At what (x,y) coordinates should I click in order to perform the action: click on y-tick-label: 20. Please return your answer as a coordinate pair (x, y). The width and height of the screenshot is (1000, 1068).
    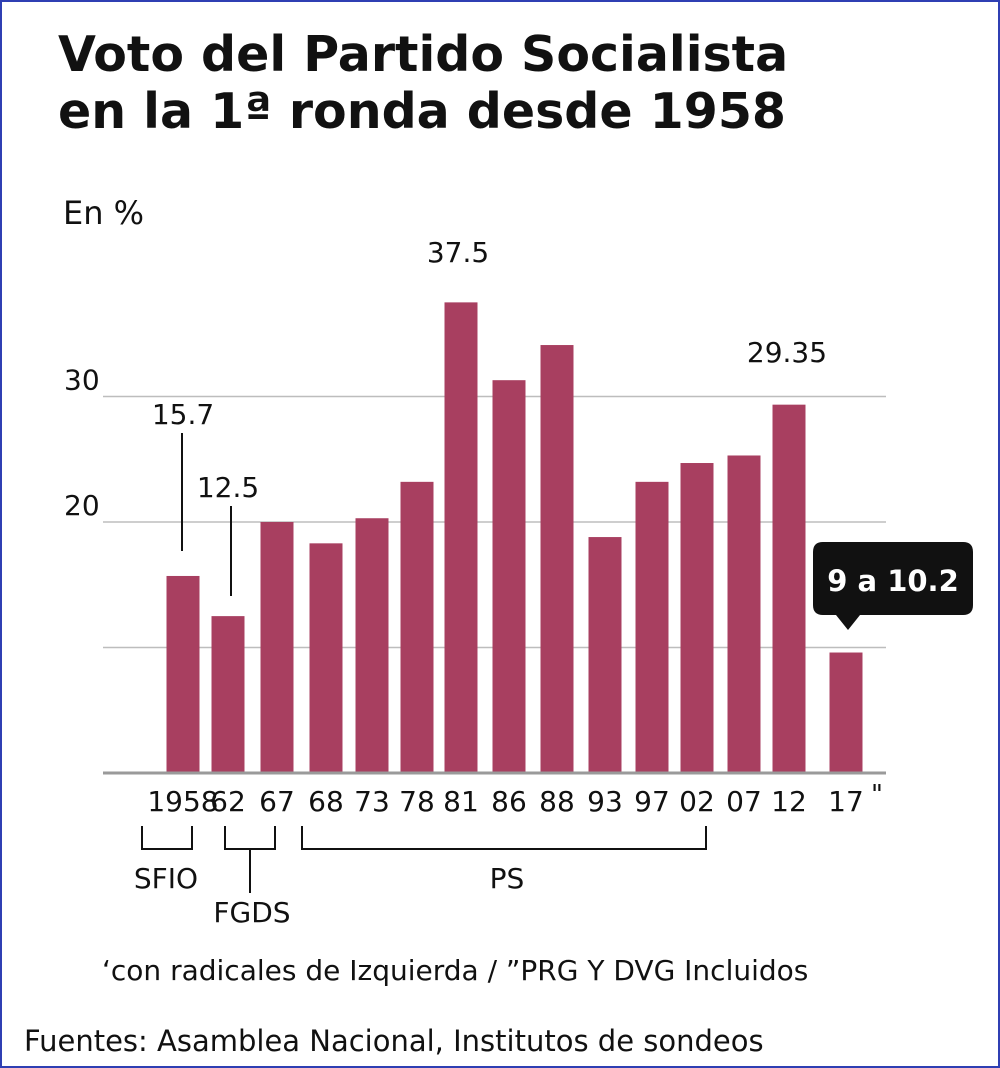
    Looking at the image, I should click on (82, 505).